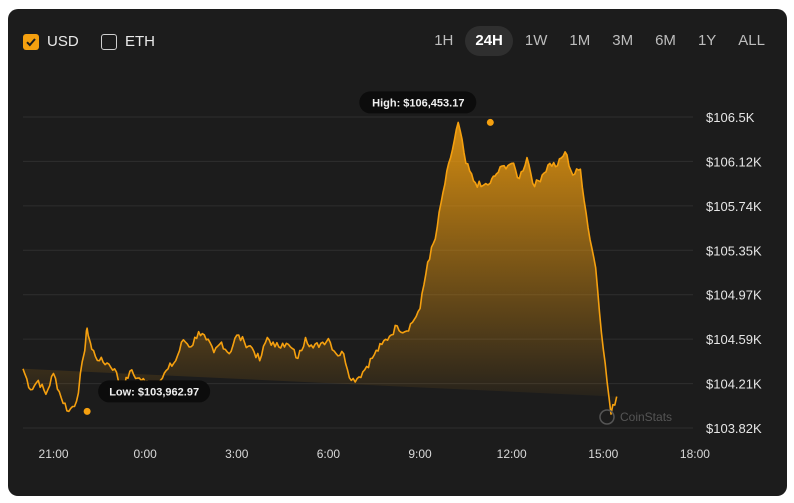  Describe the element at coordinates (665, 40) in the screenshot. I see `range-6m: 6M` at that location.